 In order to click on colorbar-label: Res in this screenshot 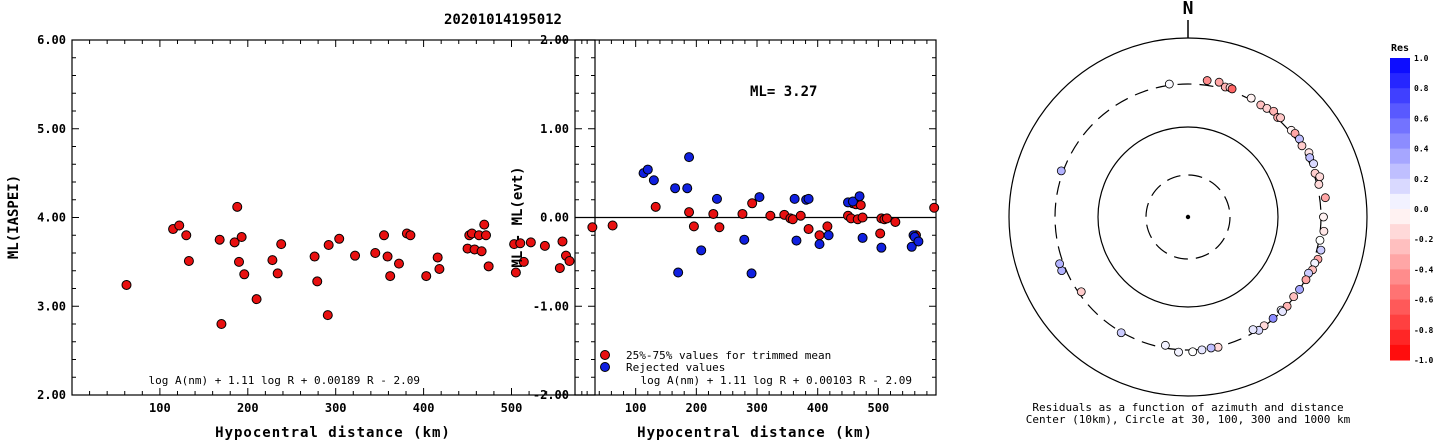, I will do `click(1400, 48)`.